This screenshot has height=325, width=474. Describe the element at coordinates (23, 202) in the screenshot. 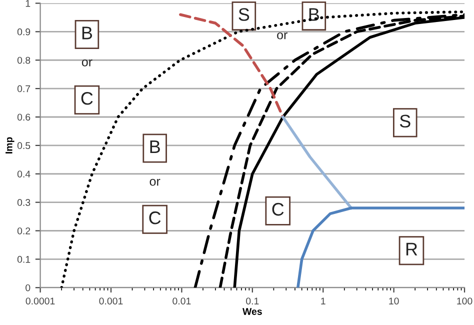

I see `y-tick-label: 0.3` at that location.